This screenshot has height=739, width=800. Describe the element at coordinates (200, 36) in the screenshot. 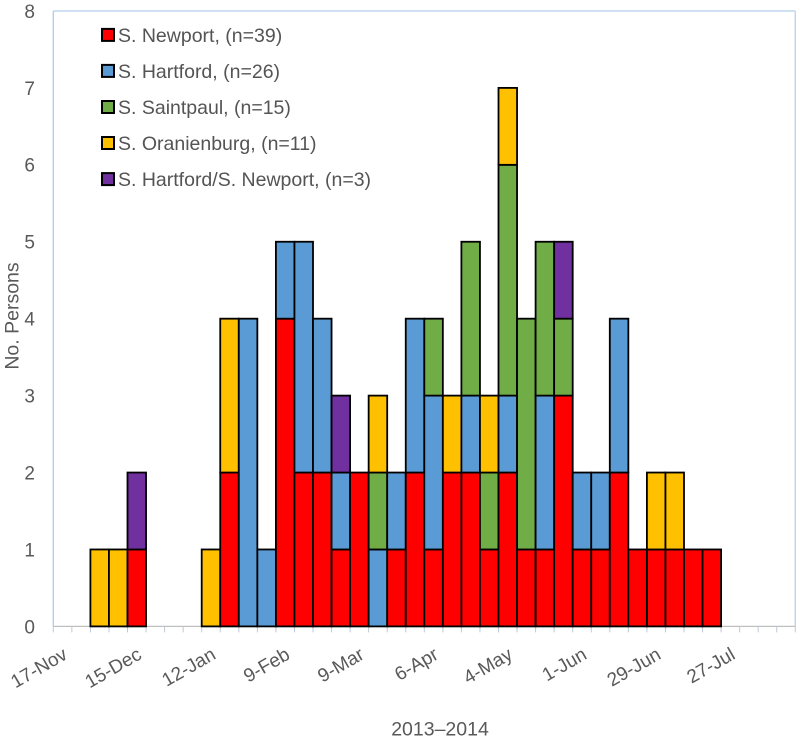

I see `svg-text: S. Newport, (n=39)` at that location.